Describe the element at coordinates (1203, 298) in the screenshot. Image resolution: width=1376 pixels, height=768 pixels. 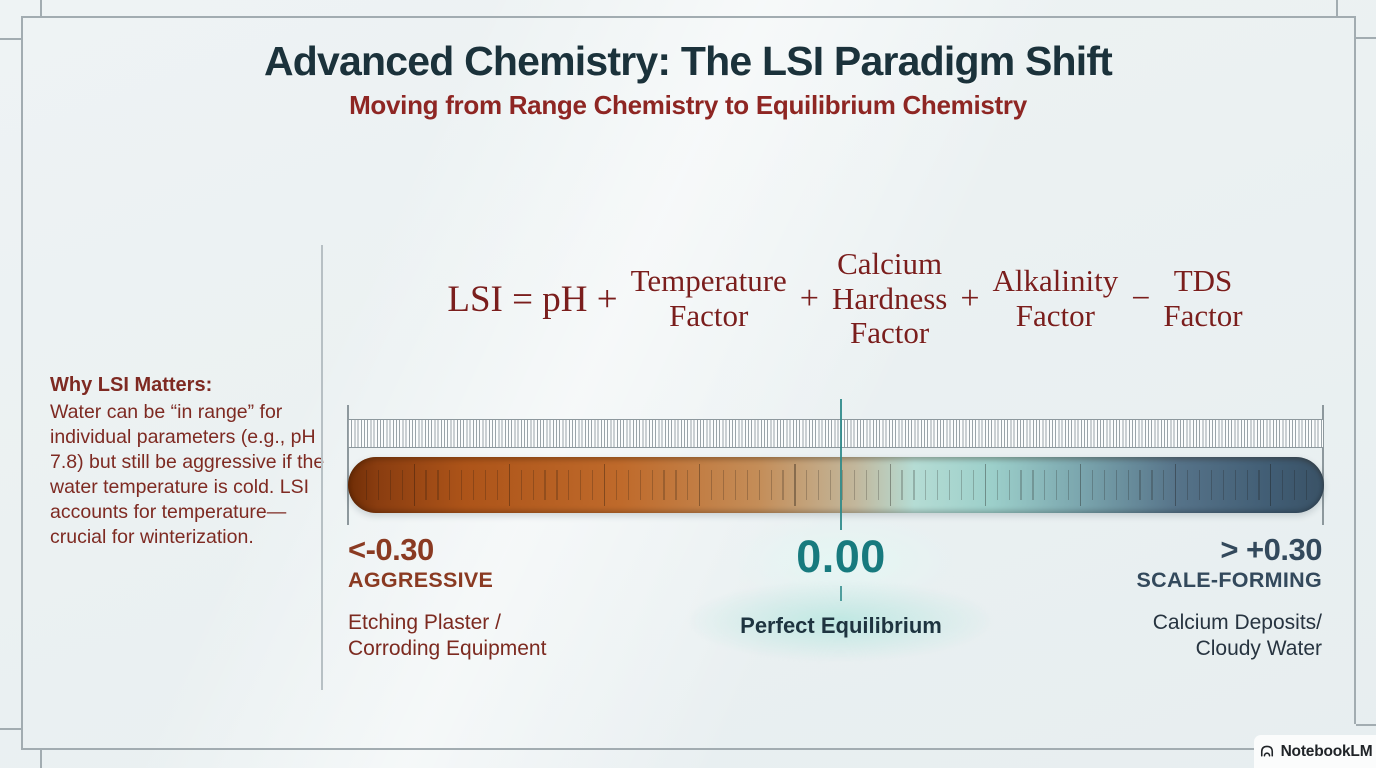
I see `formula-term-tds: TDS Factor` at that location.